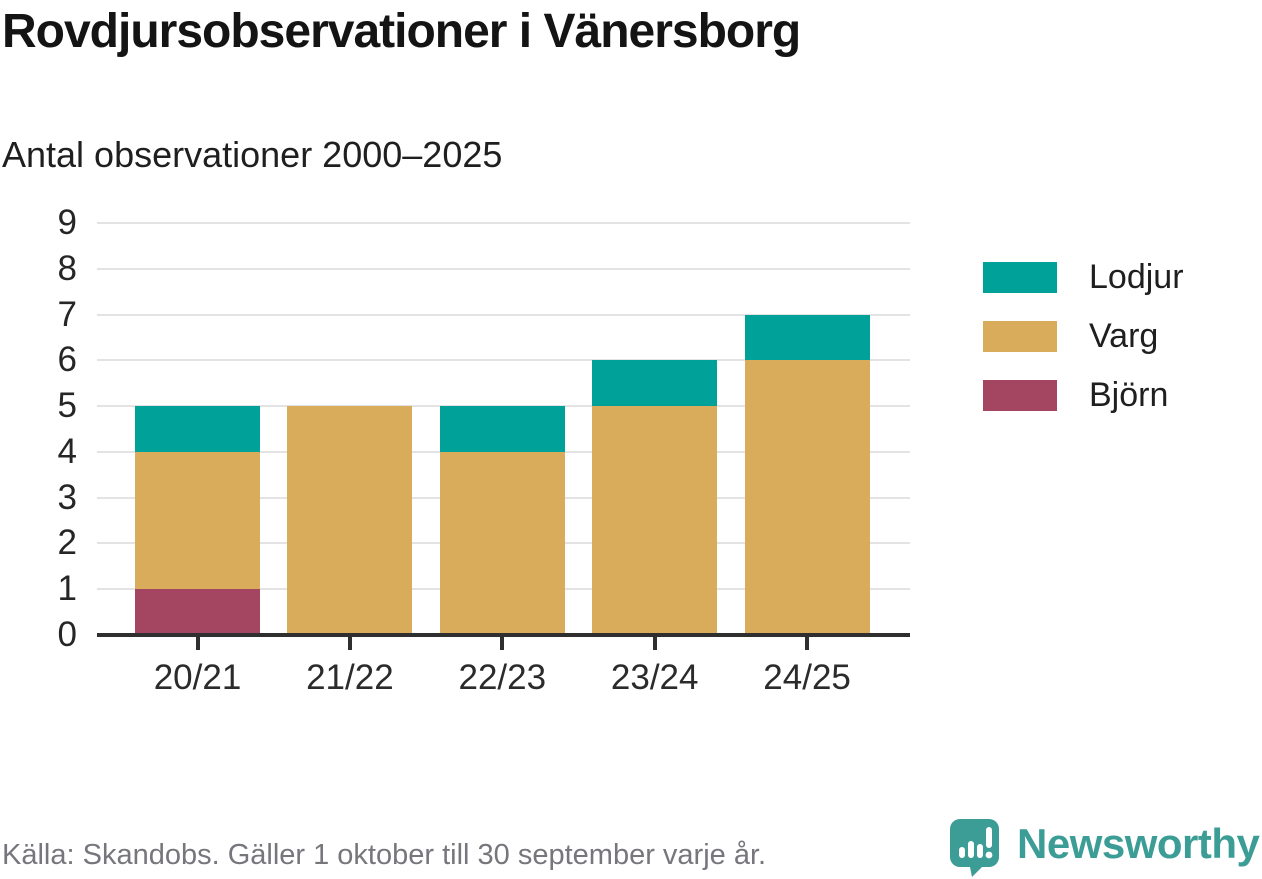 The image size is (1262, 879). I want to click on x-axis-label-2021: 20/21, so click(197, 677).